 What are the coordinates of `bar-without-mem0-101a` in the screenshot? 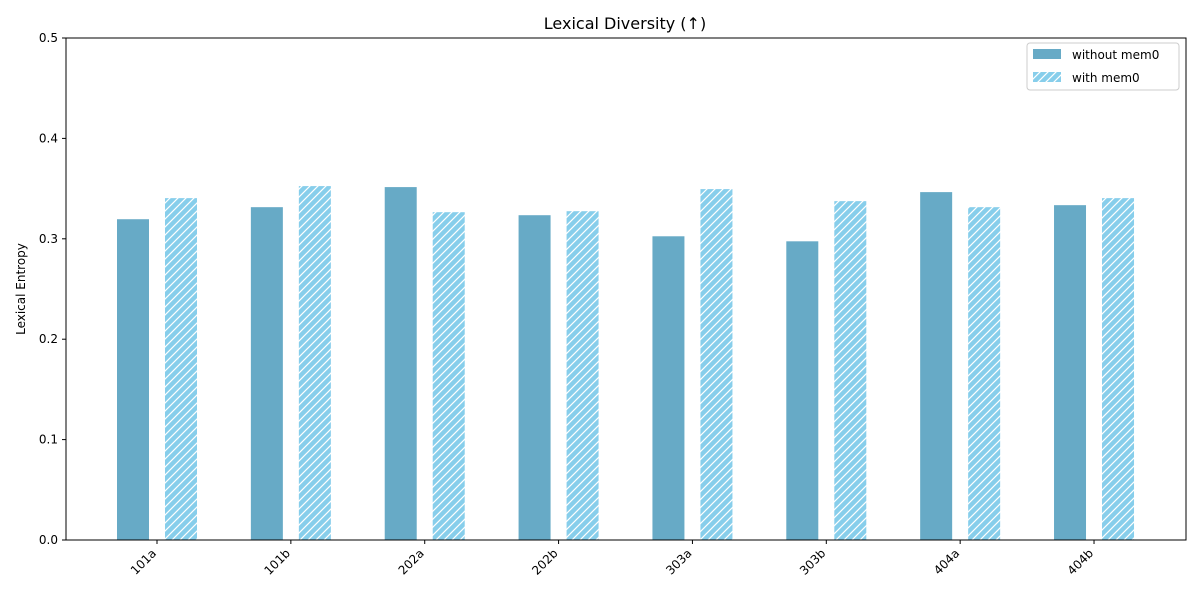 It's located at (133, 379).